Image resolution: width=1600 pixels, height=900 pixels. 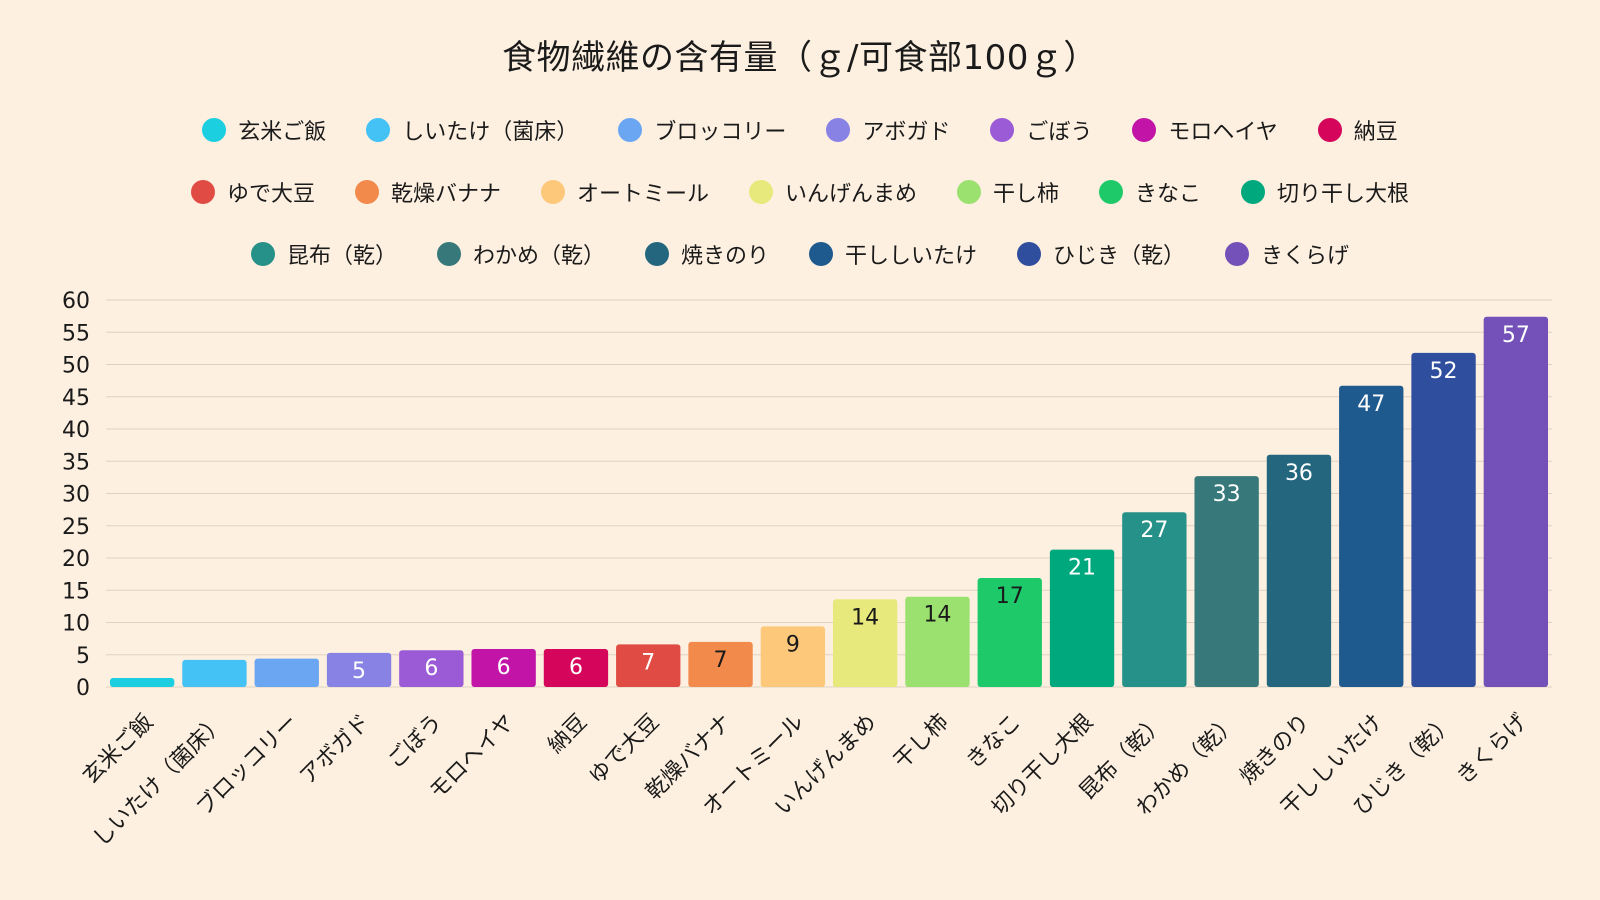 What do you see at coordinates (538, 256) in the screenshot?
I see `legend-label: わかめ（乾）` at bounding box center [538, 256].